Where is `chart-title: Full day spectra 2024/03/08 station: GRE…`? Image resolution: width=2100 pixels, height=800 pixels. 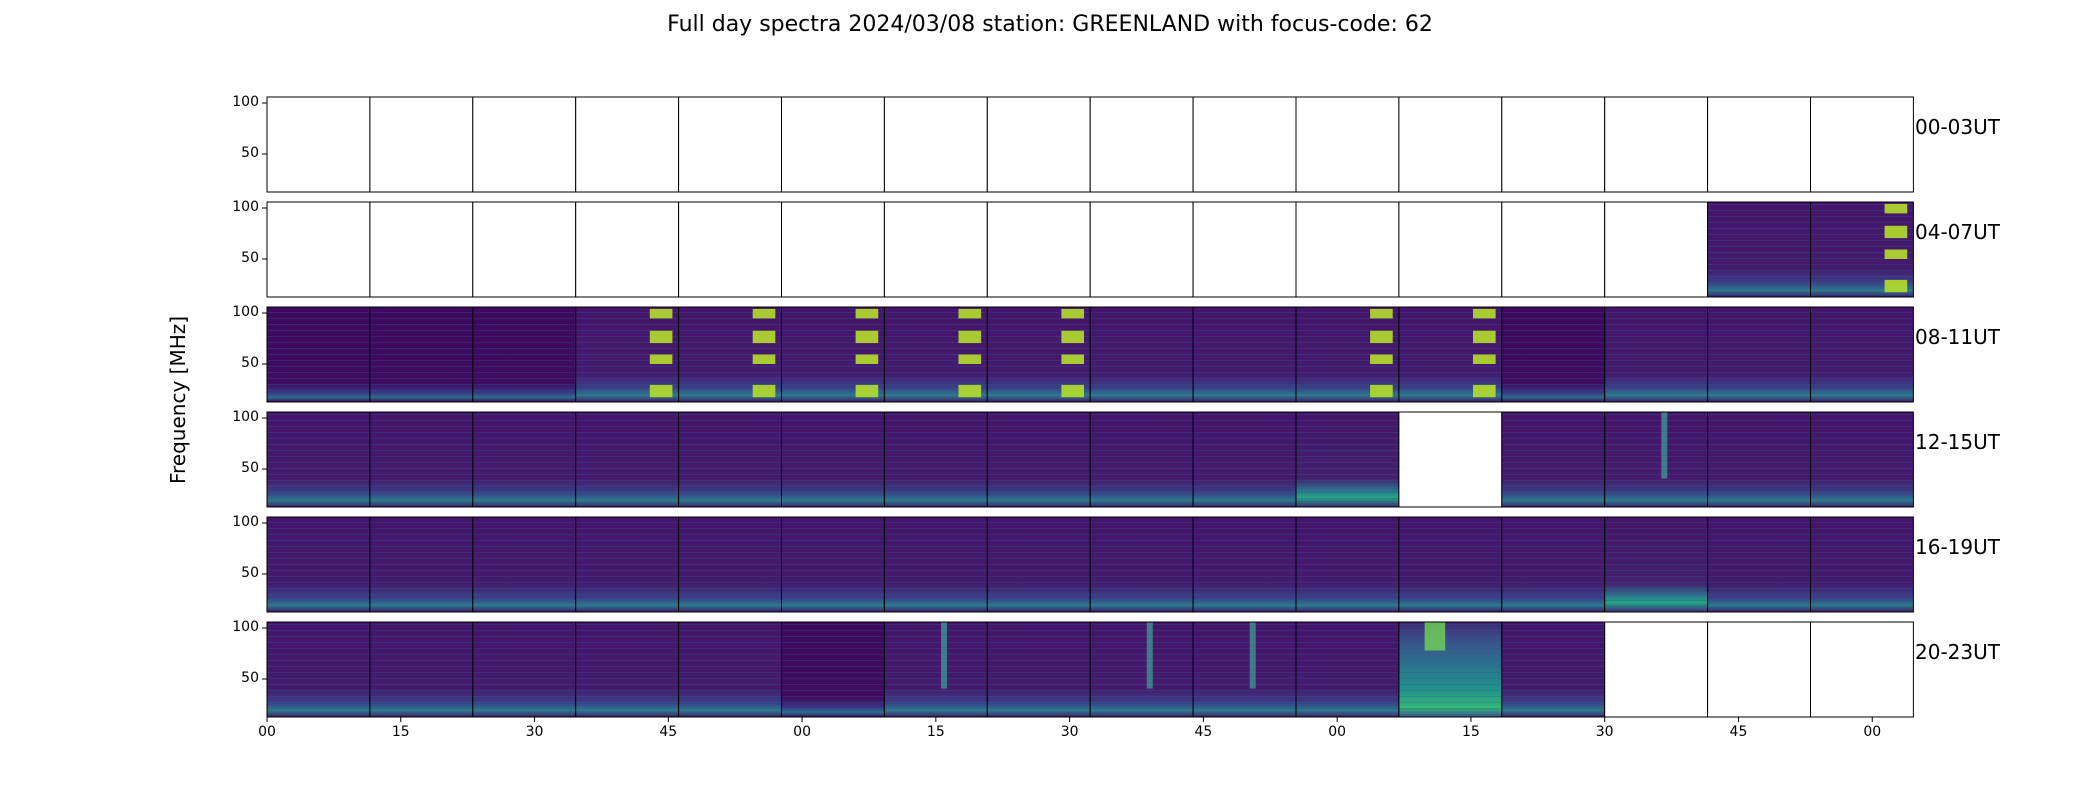 chart-title: Full day spectra 2024/03/08 station: GRE… is located at coordinates (1050, 24).